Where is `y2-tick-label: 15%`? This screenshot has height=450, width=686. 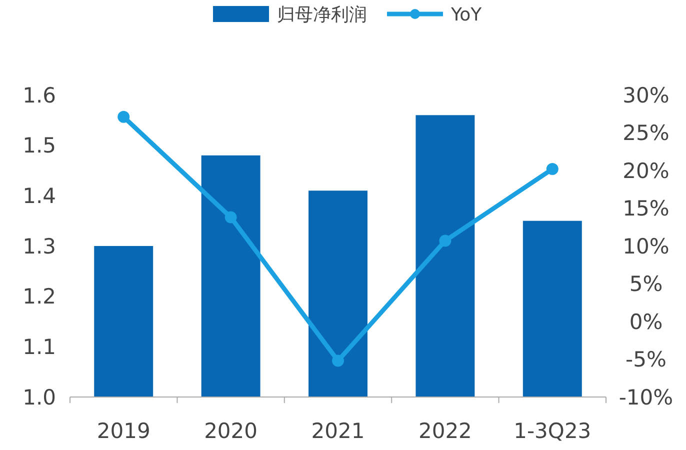
y2-tick-label: 15% is located at coordinates (646, 208).